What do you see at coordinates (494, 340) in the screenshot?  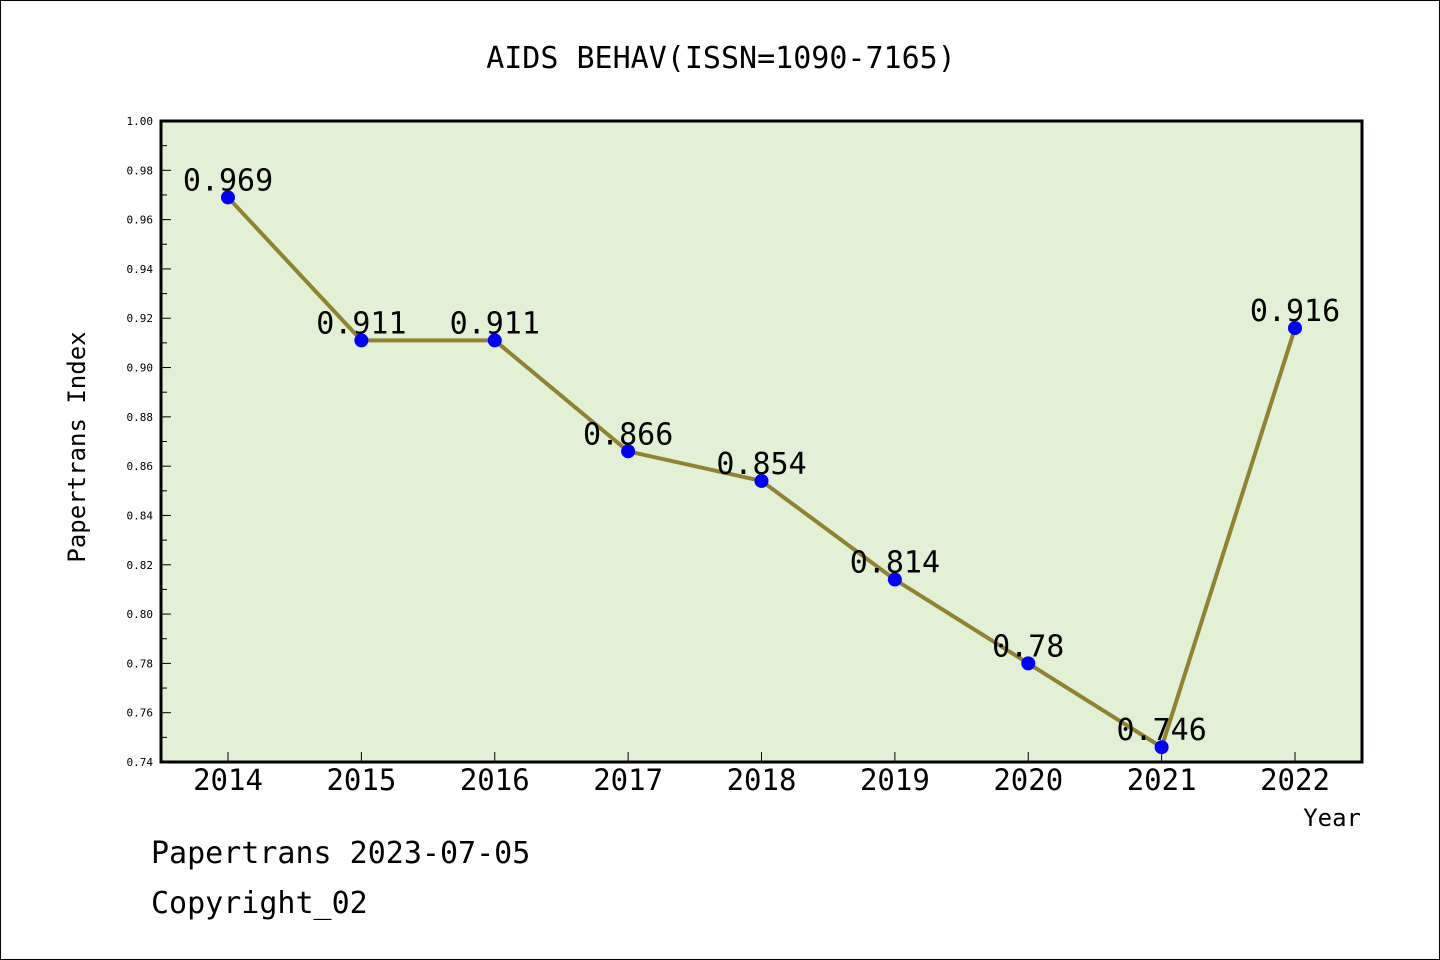 I see `data-point-2016` at bounding box center [494, 340].